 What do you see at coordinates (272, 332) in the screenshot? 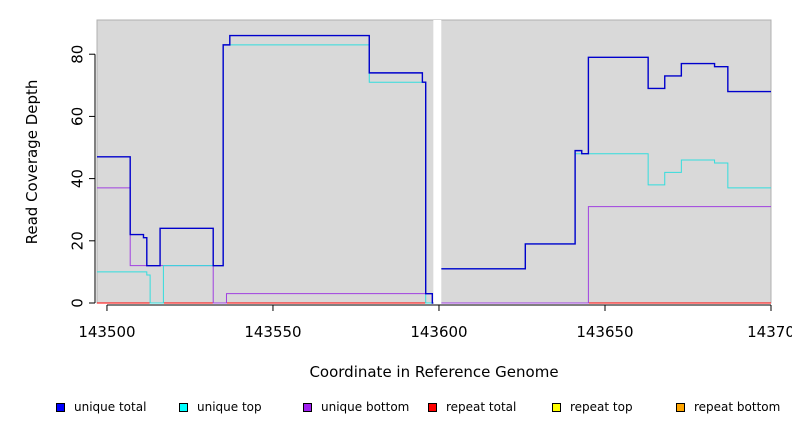
I see `x-tick-label: 143550` at bounding box center [272, 332].